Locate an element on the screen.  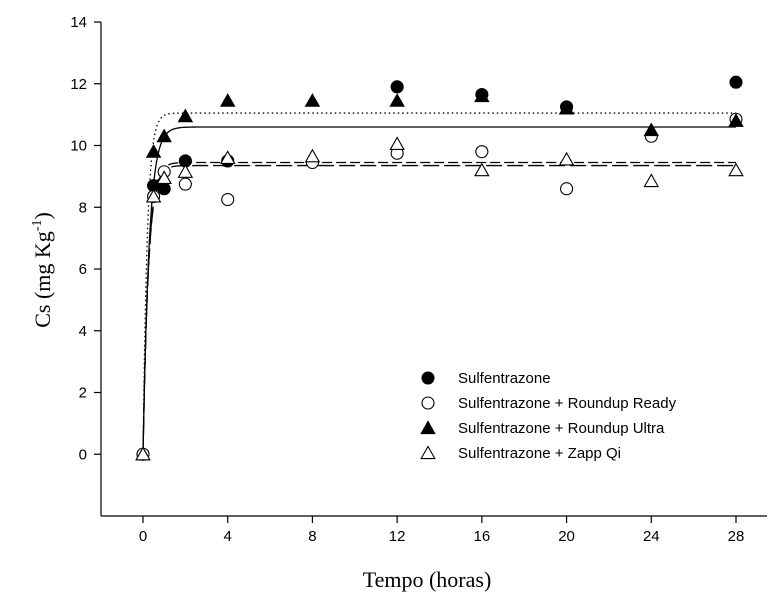
legend-label: Sulfentrazone + Roundup Ready is located at coordinates (567, 403).